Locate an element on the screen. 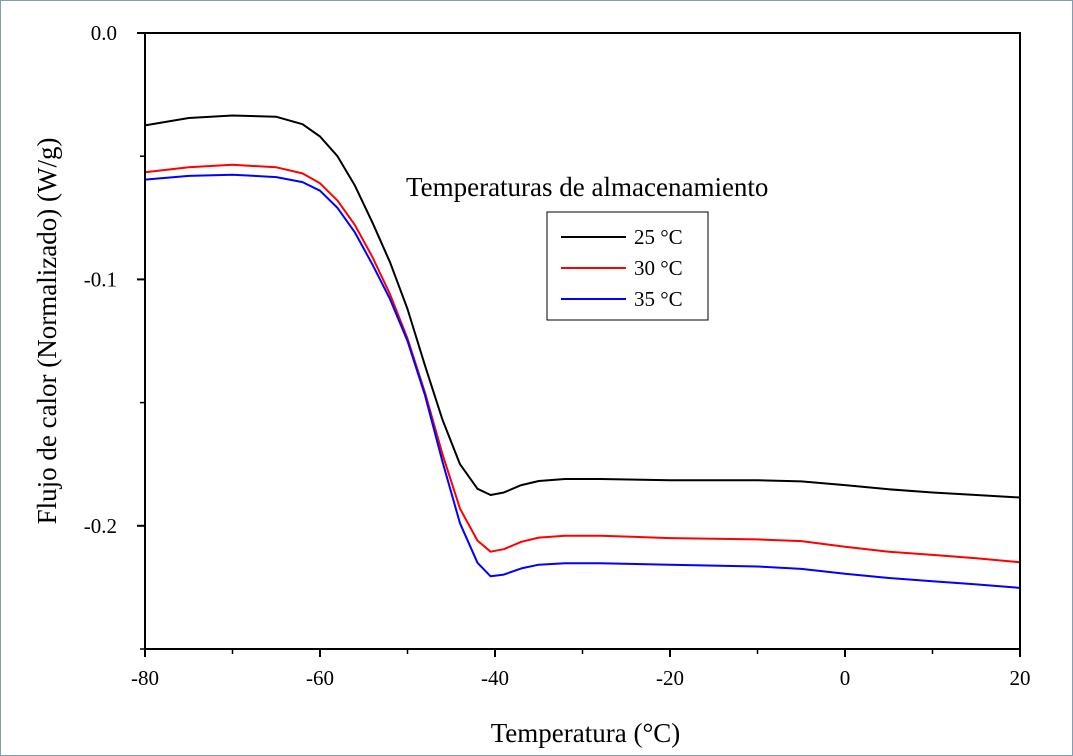  legend-items: 25 °C 30 °C 35 °C is located at coordinates (622, 268).